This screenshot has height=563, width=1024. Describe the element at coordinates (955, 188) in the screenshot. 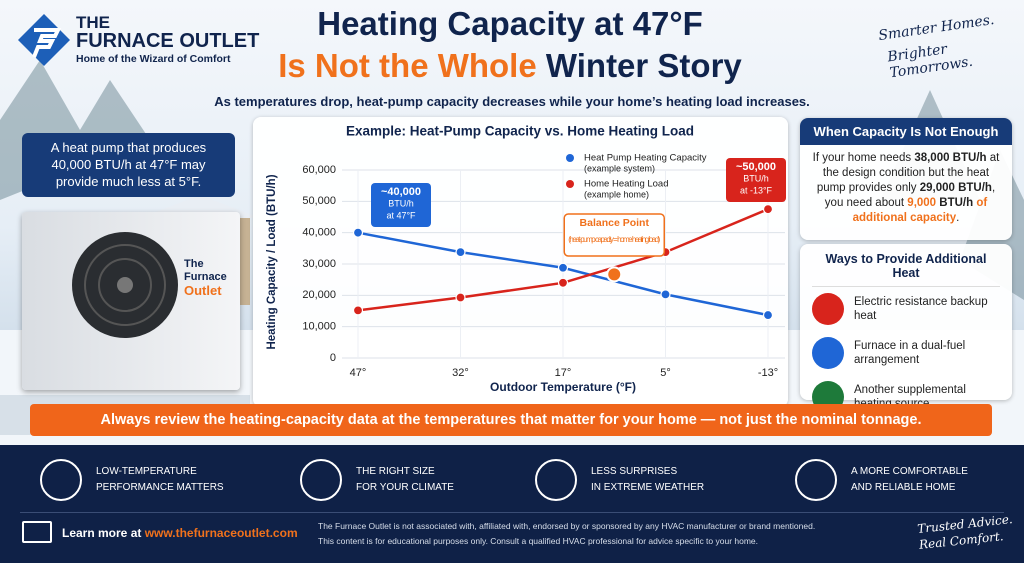

I see `text-run: 29,000 BTU/h` at that location.